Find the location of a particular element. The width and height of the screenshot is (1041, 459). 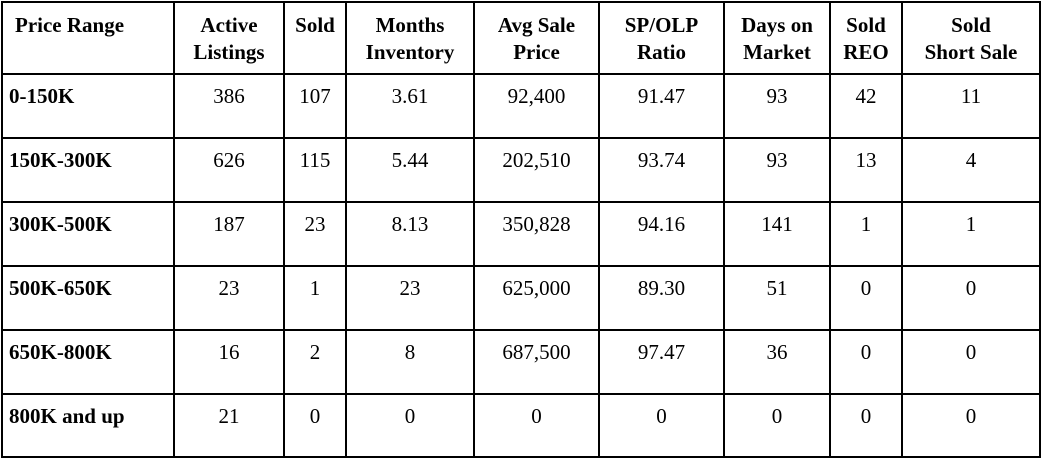

active-listings-cell: 23 is located at coordinates (229, 298).